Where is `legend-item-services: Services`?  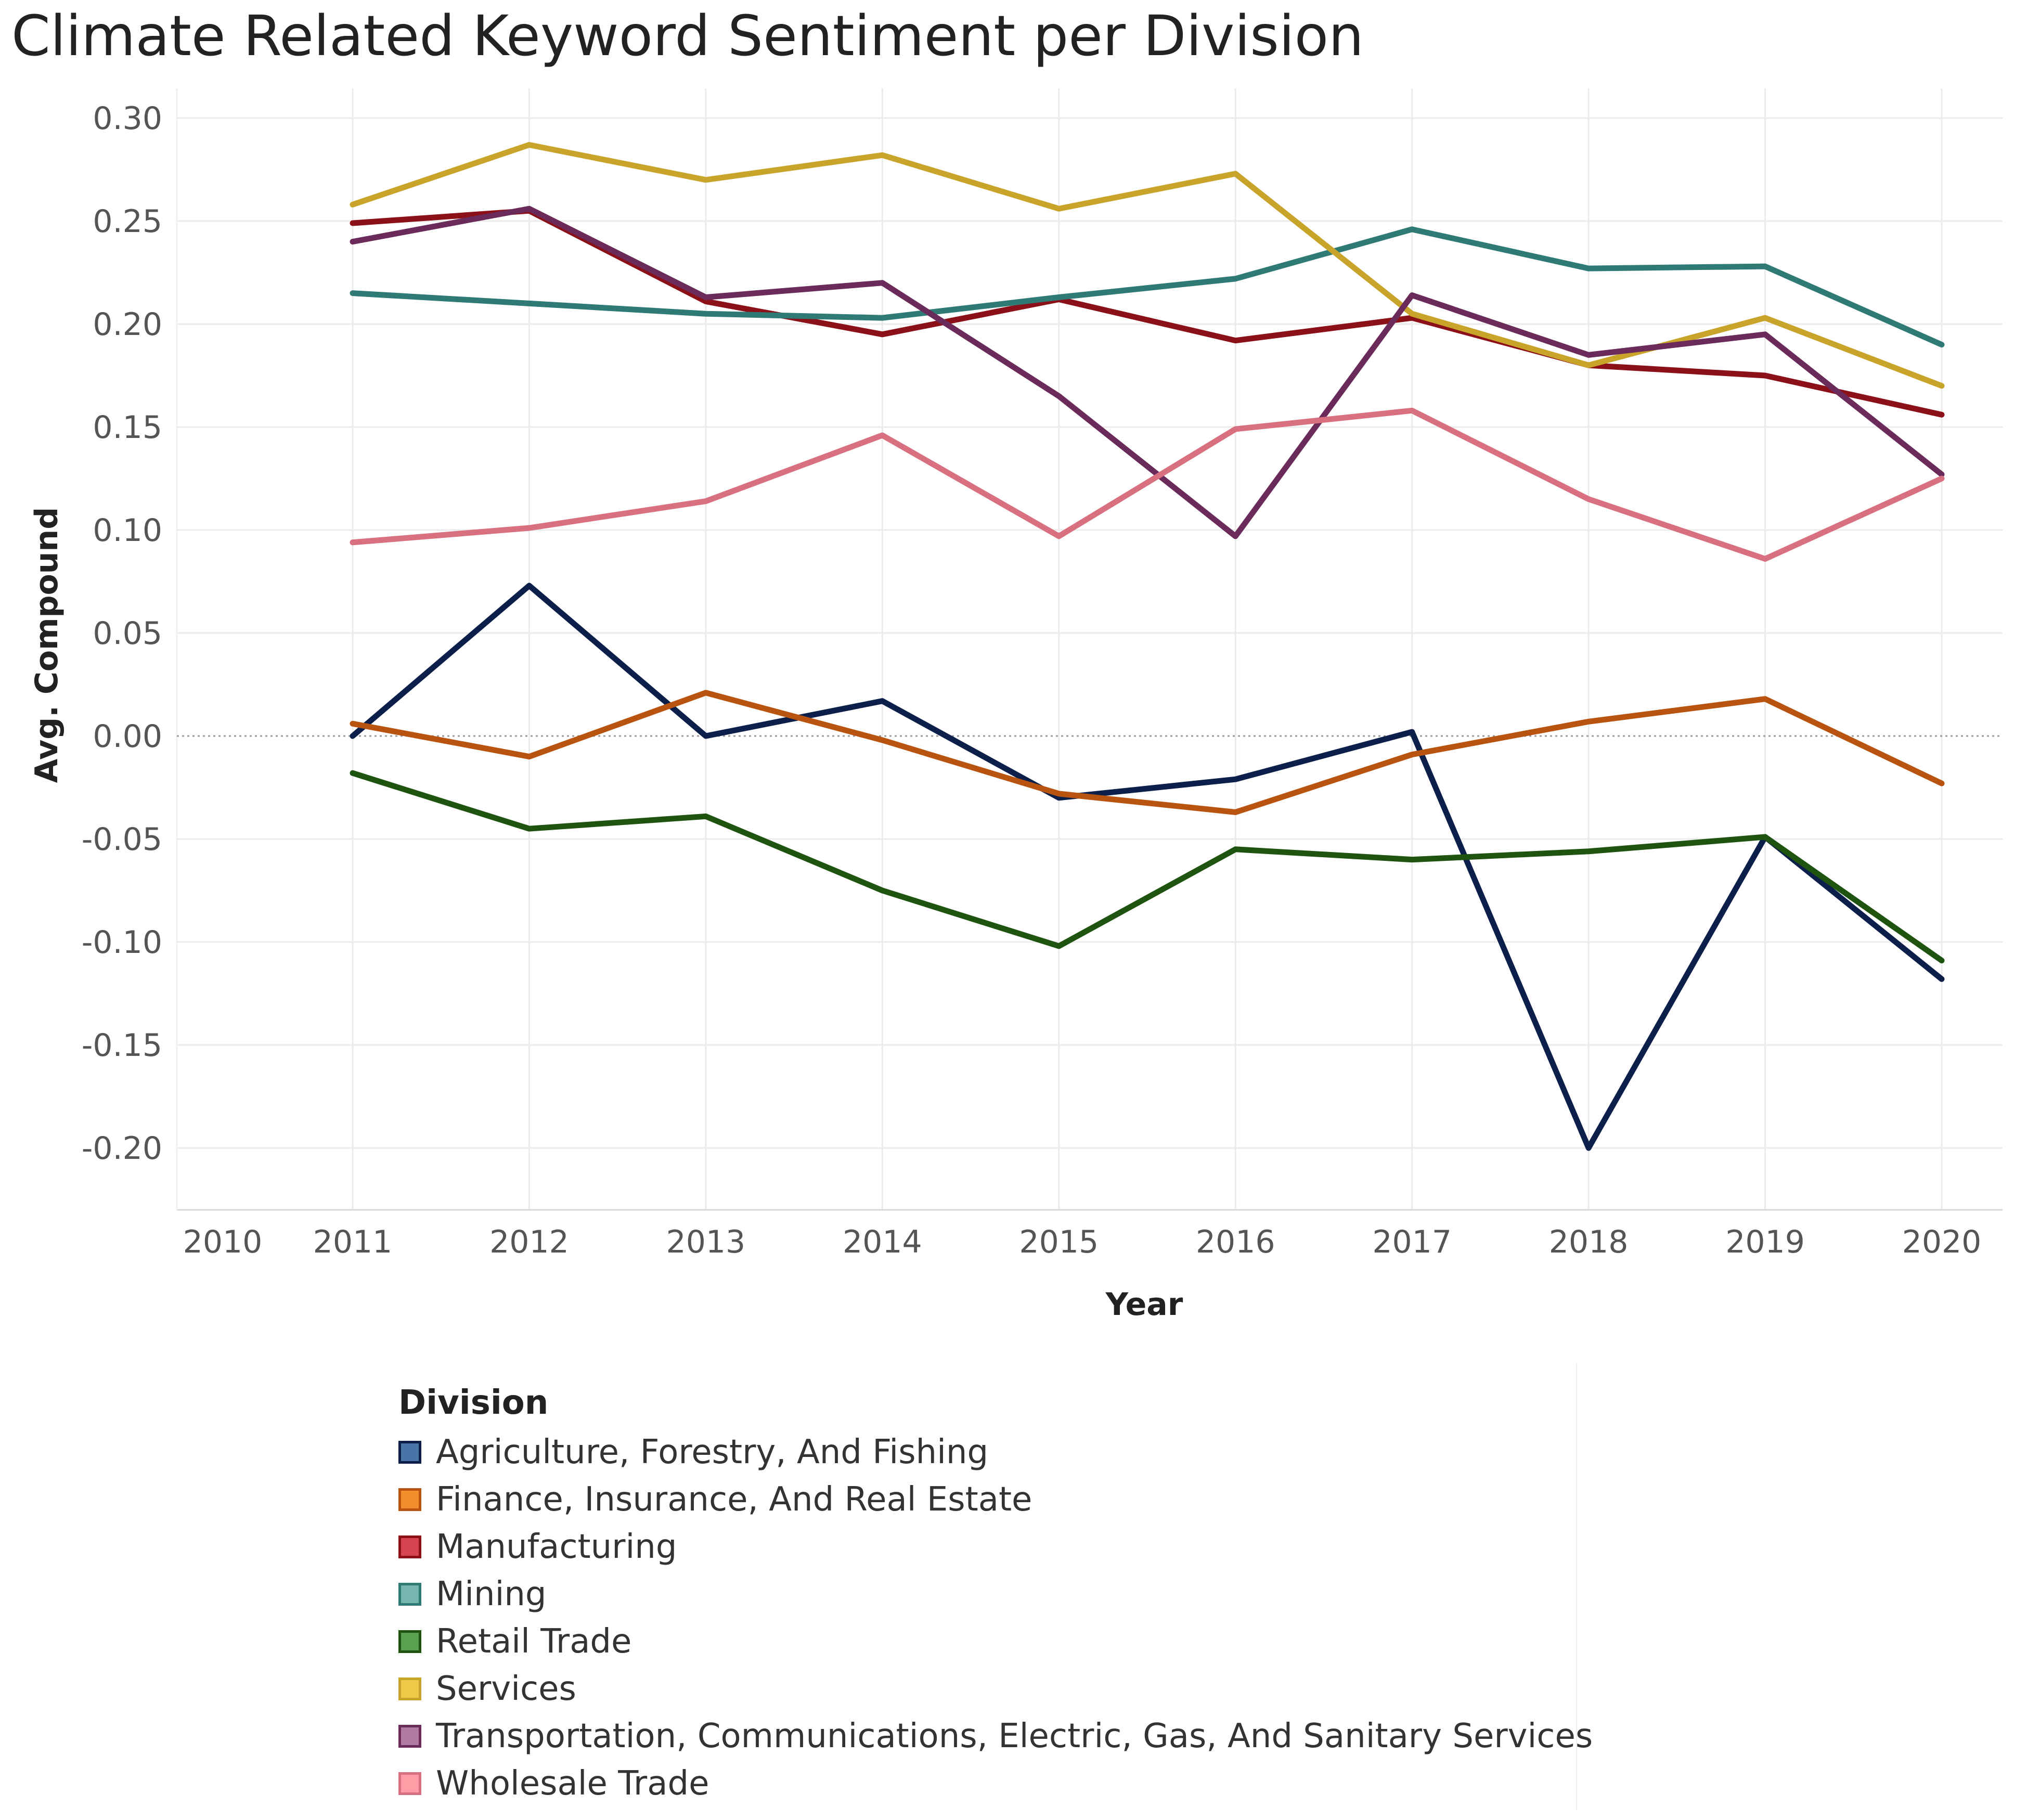
legend-item-services: Services is located at coordinates (996, 1689).